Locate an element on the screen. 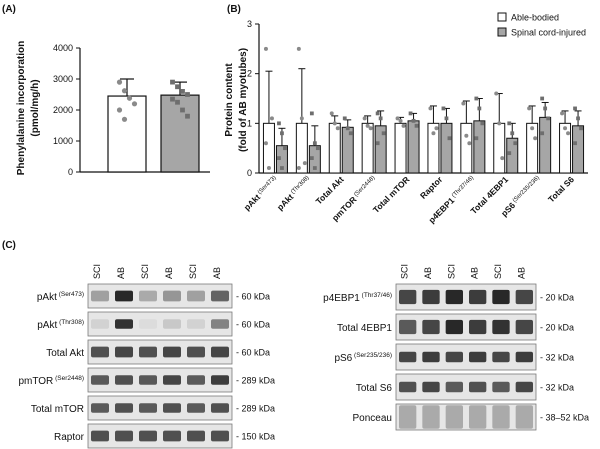  molecular-weight-label: - 150 kDa is located at coordinates (255, 437).